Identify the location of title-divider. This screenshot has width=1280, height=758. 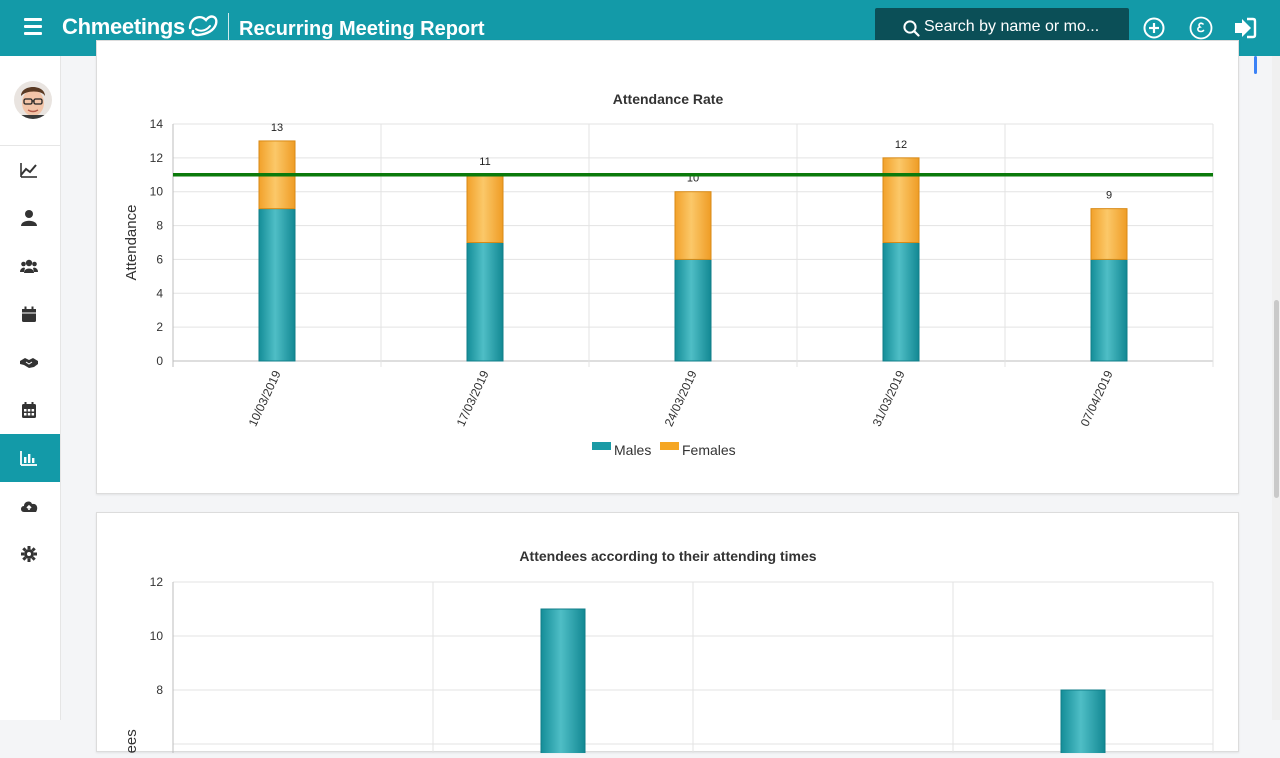
(228, 28).